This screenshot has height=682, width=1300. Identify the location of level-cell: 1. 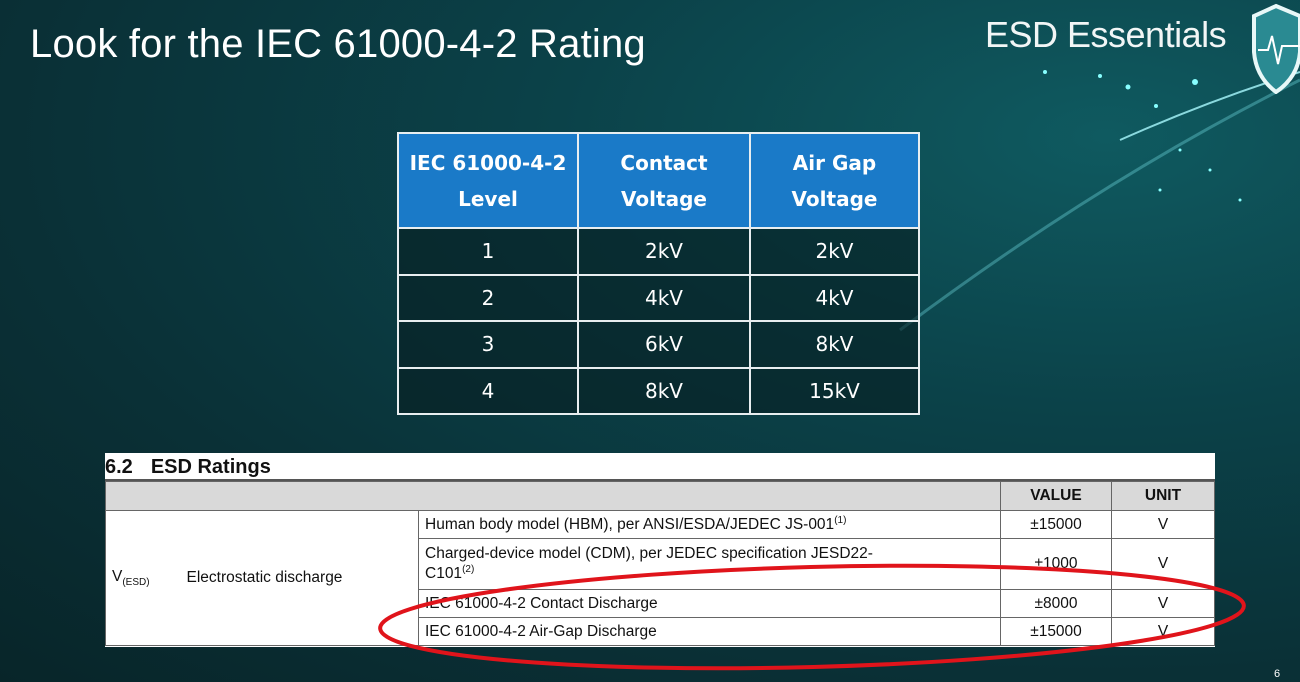
(488, 251).